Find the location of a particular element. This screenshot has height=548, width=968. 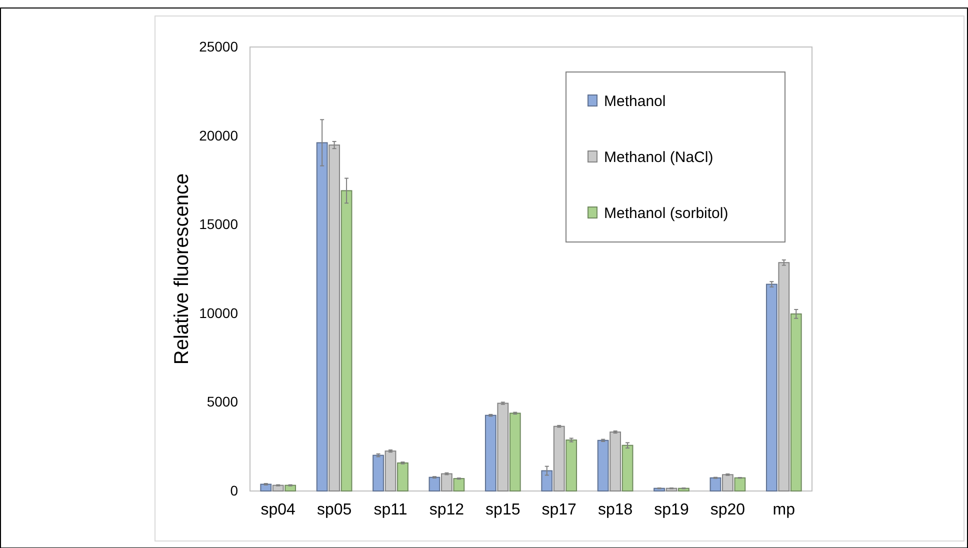

legend-label: Methanol is located at coordinates (635, 101).